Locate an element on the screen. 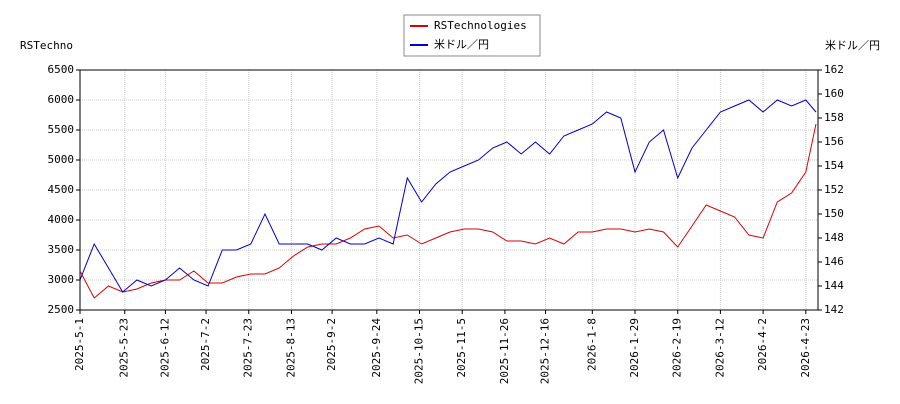 This screenshot has height=404, width=900. legend-label: 米ドル／円 is located at coordinates (461, 44).